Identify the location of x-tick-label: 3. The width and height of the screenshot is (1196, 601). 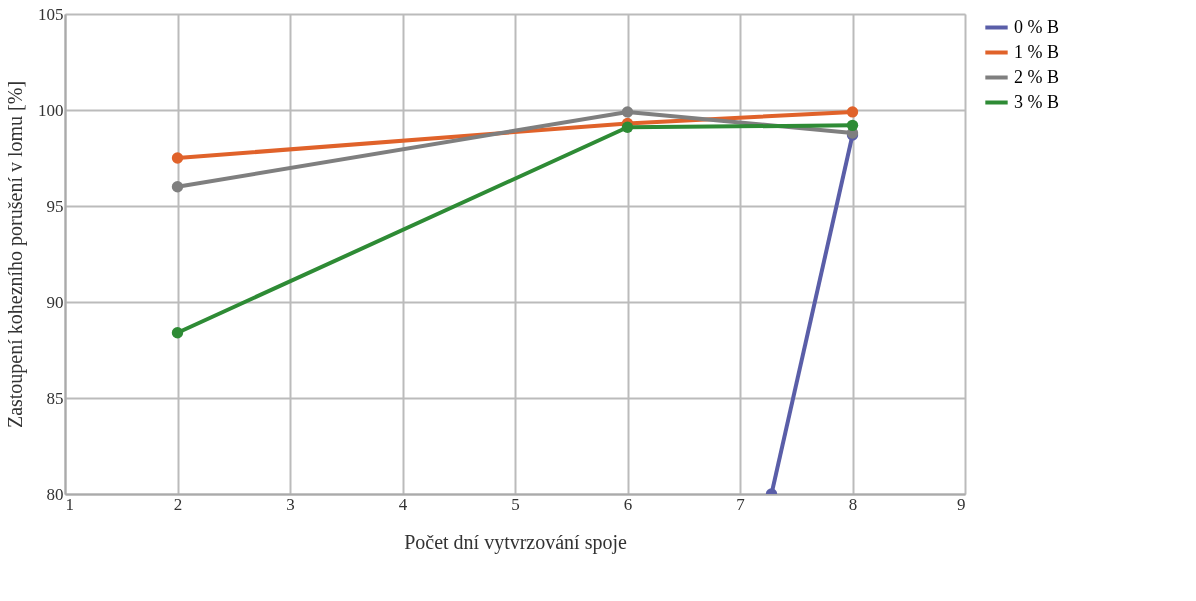
(290, 504).